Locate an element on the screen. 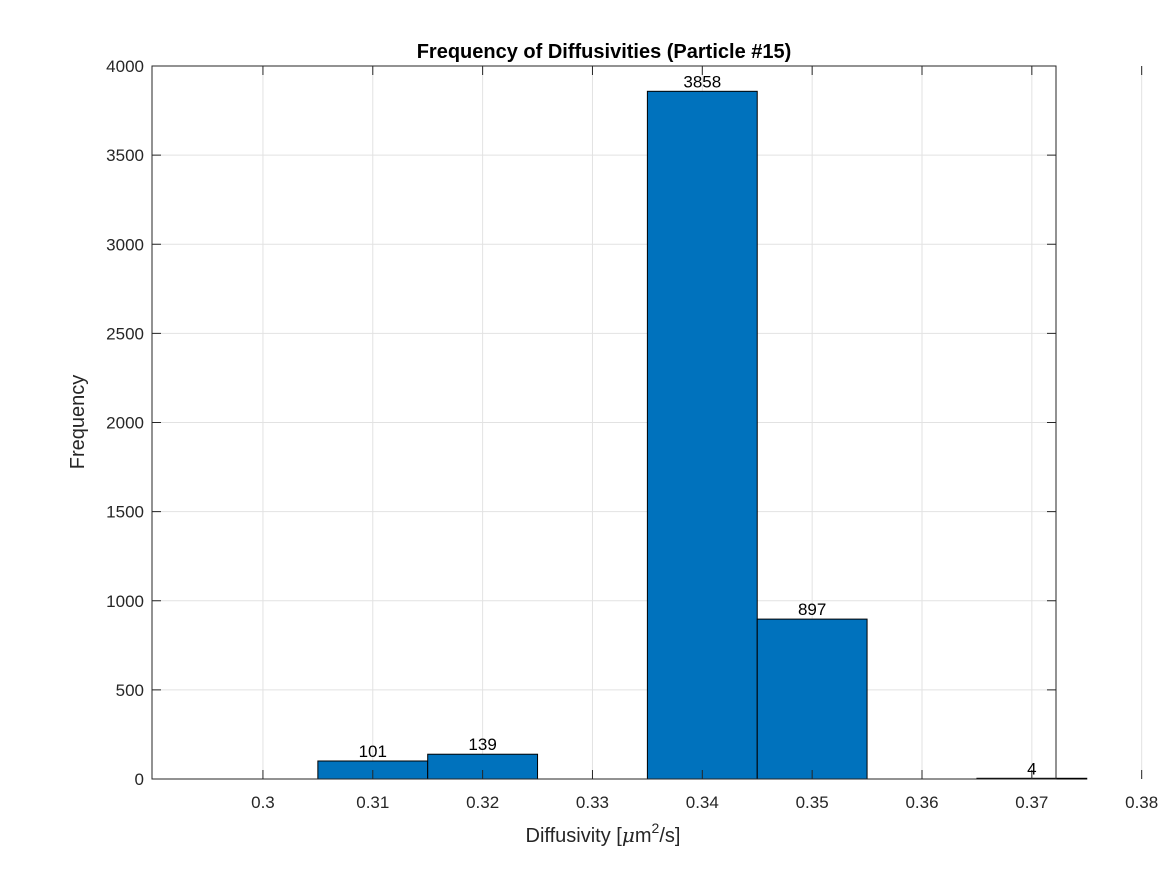 This screenshot has width=1167, height=875. bar-value-label: 101 is located at coordinates (373, 751).